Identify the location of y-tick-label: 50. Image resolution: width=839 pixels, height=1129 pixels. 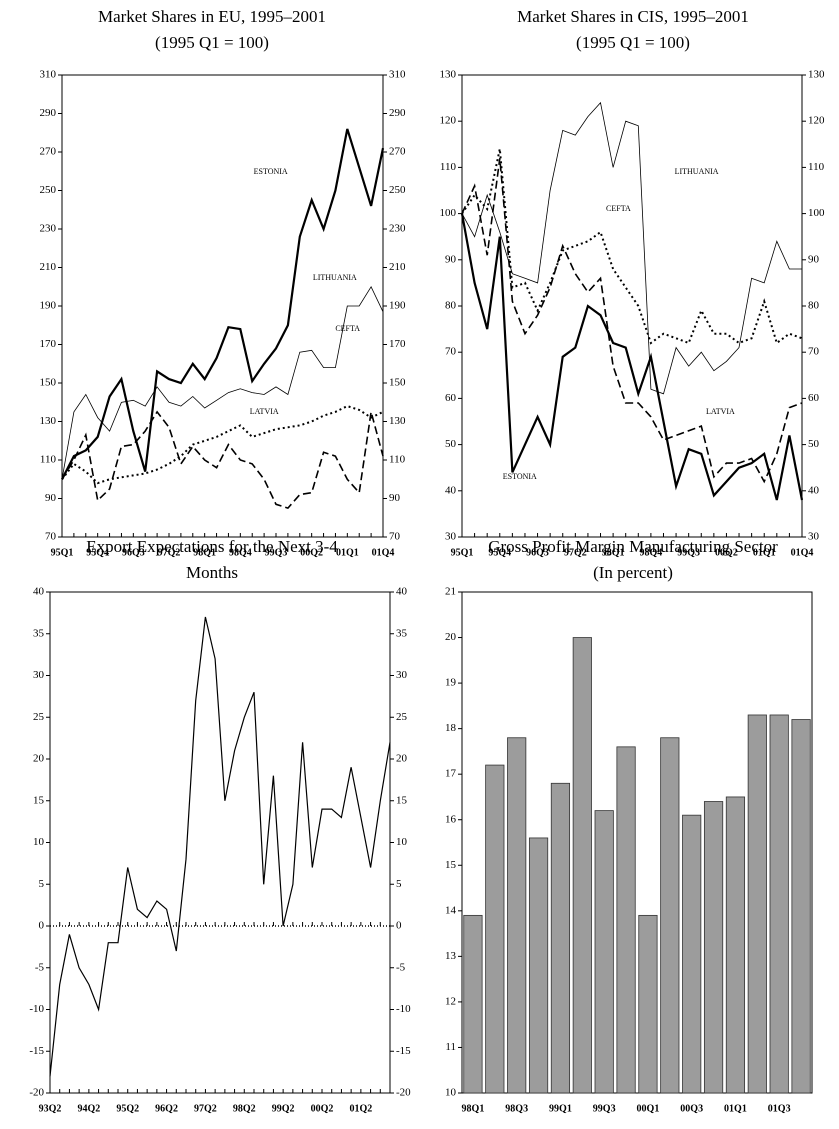
(451, 444).